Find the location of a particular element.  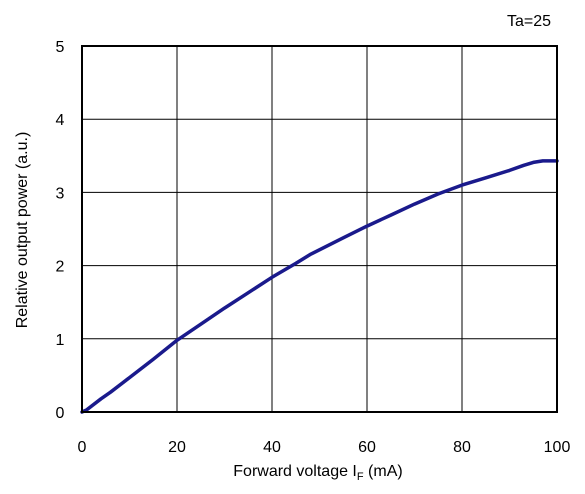

y-tick-label: 4 is located at coordinates (60, 120).